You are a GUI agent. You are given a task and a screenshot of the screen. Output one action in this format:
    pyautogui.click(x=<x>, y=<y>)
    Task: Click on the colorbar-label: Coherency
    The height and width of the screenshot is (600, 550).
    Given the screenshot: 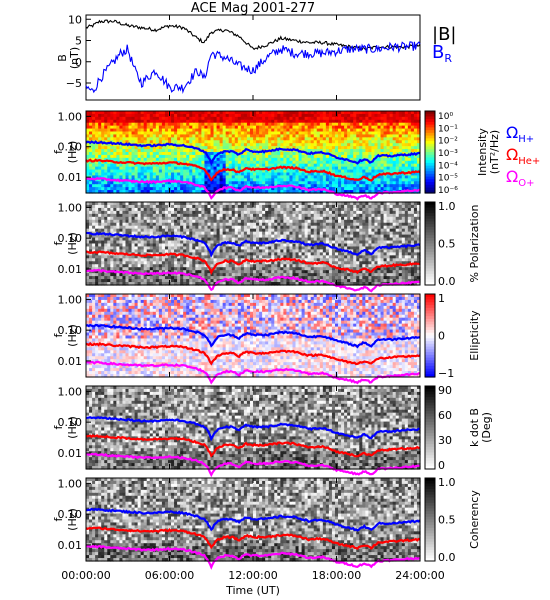 What is the action you would take?
    pyautogui.click(x=474, y=519)
    